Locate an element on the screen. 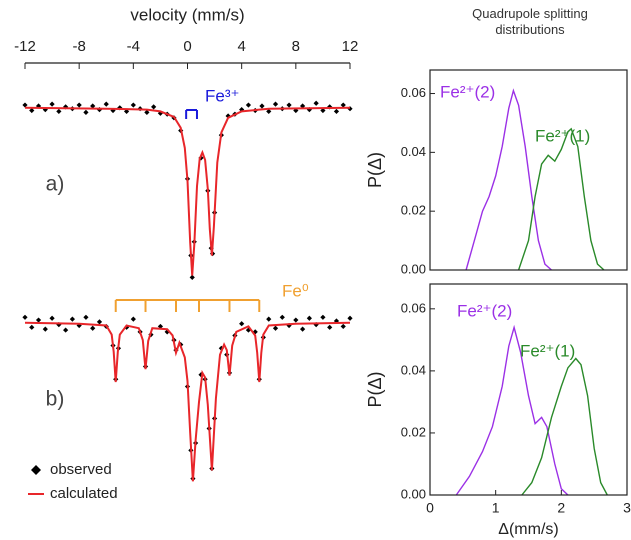 The image size is (631, 540). x-axis-title: Δ(mm/s) is located at coordinates (528, 529).